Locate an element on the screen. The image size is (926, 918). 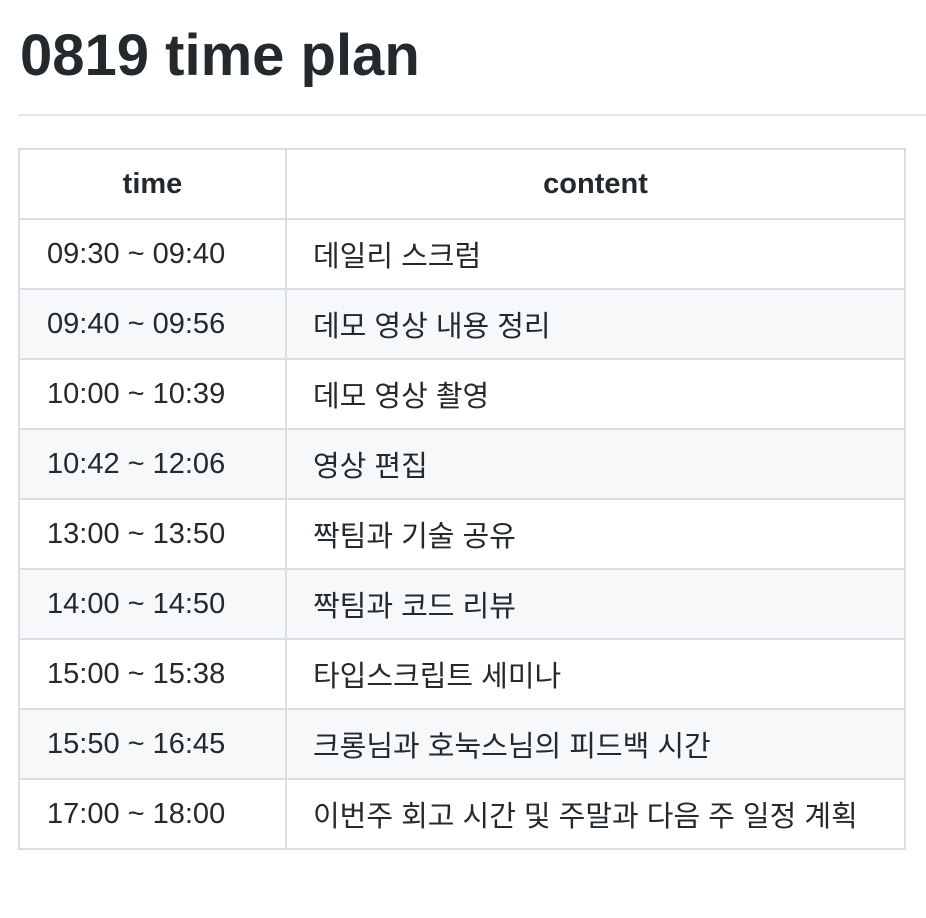
table-row: 10:42 ~ 12:06 영상 편집 is located at coordinates (462, 464).